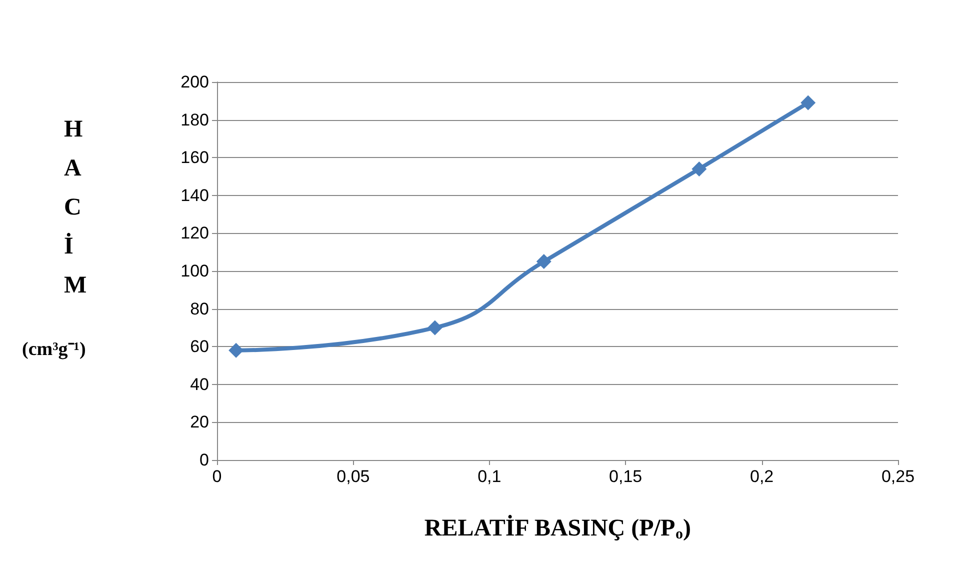 The height and width of the screenshot is (583, 956). I want to click on y-tick-label: 120, so click(194, 233).